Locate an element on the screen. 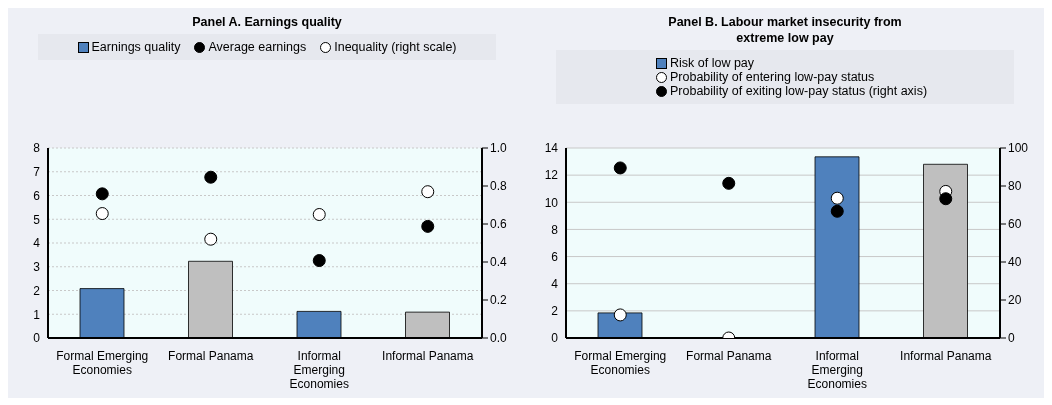  chart-title: Panel A. Earnings quality is located at coordinates (267, 22).